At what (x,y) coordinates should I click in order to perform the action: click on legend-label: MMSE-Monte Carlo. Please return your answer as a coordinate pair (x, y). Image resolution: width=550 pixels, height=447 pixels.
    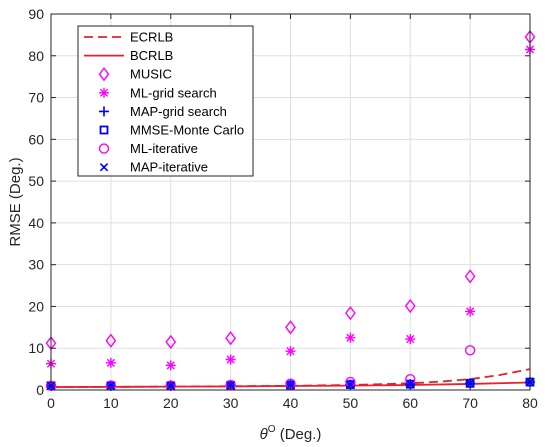
    Looking at the image, I should click on (187, 130).